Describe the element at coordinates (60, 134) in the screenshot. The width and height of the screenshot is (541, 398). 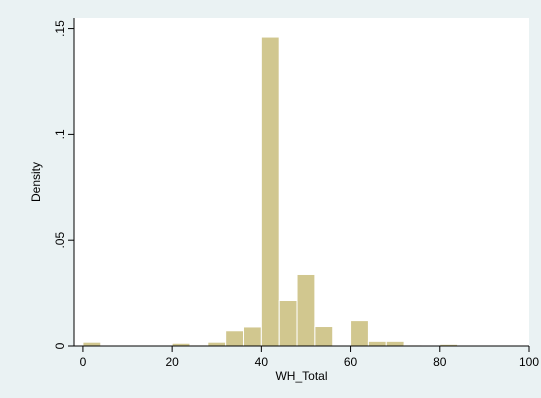
I see `y-tick-label-2: .1` at that location.